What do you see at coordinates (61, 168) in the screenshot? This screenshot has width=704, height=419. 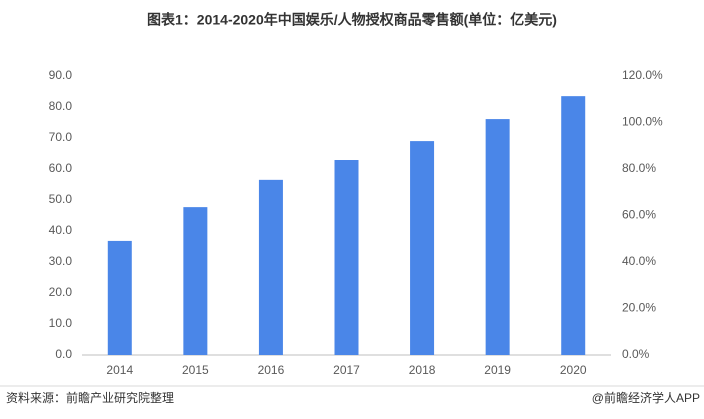 I see `y-tick-label: 60.0` at bounding box center [61, 168].